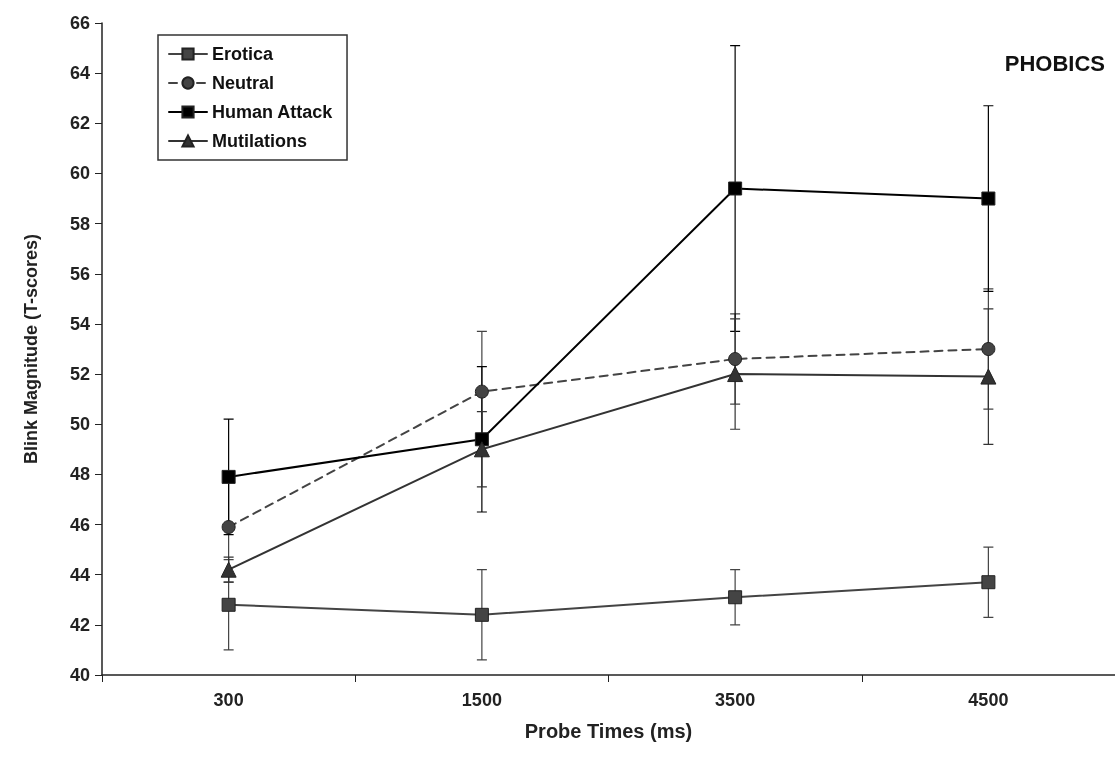 This screenshot has width=1115, height=763. I want to click on y-tick-label: 52, so click(79, 374).